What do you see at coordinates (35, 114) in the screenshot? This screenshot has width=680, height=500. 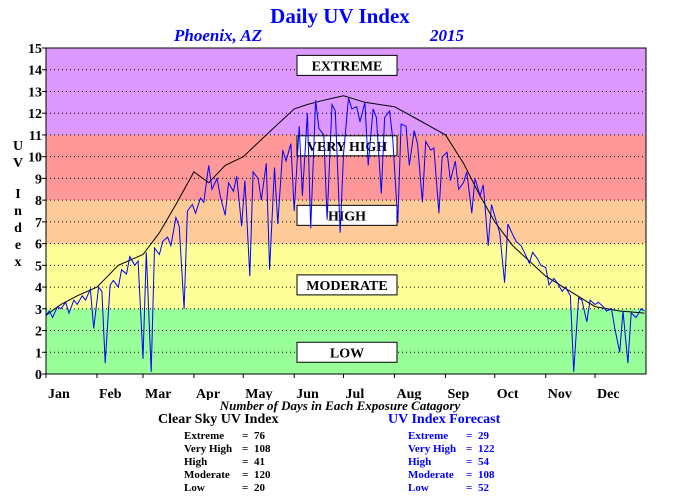 I see `y-tick-label: 12` at bounding box center [35, 114].